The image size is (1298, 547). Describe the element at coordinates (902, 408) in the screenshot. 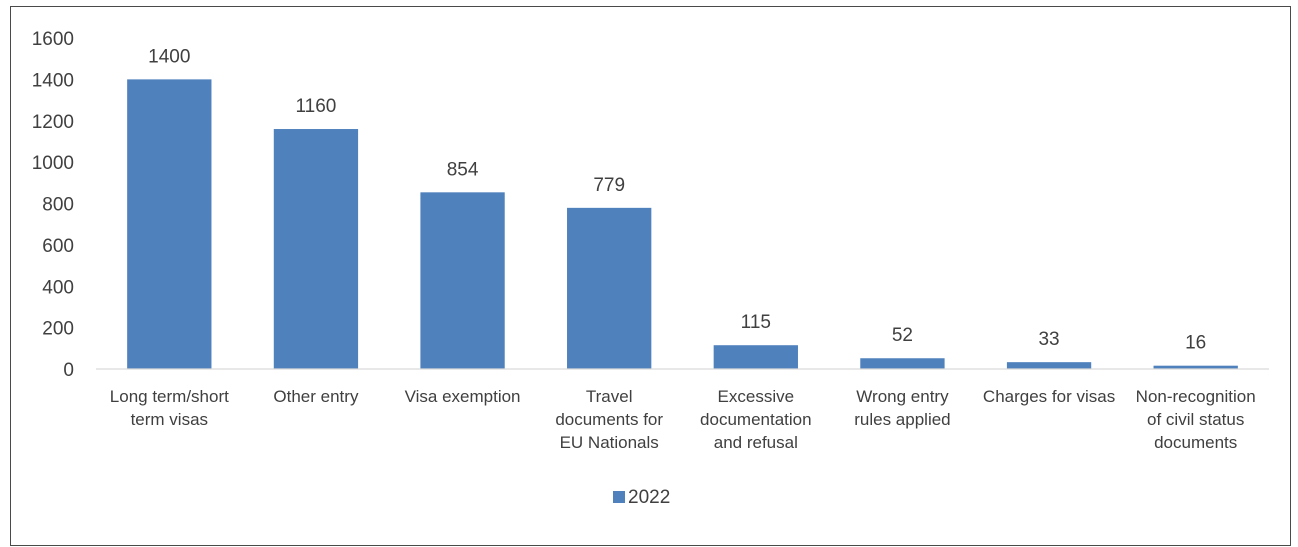

I see `category-label: Wrong entry rules applied` at that location.